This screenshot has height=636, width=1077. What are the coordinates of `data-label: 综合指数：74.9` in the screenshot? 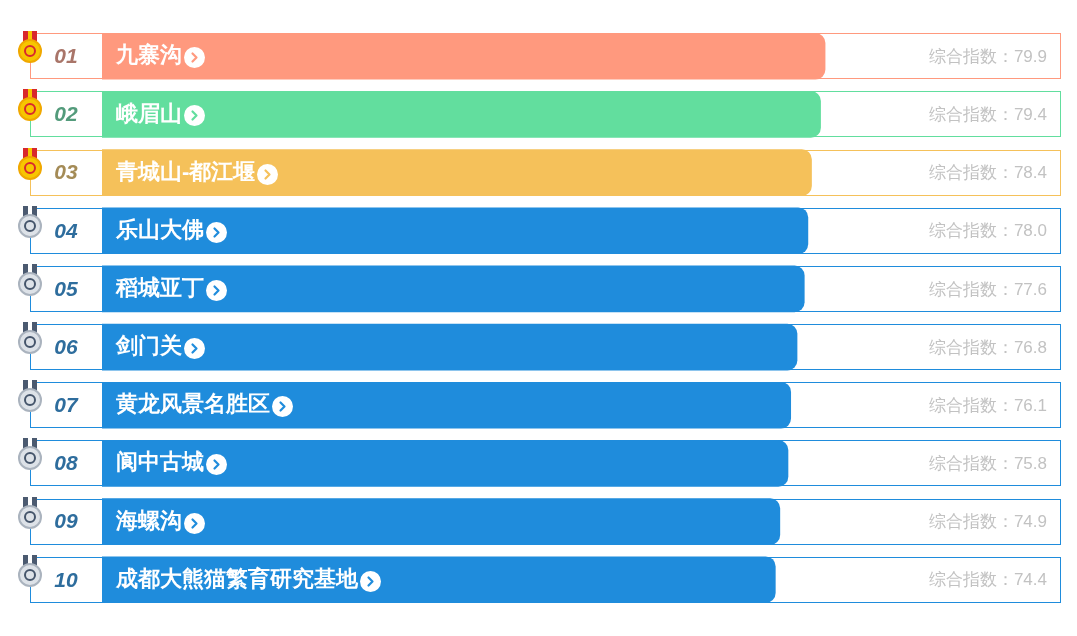 It's located at (987, 522).